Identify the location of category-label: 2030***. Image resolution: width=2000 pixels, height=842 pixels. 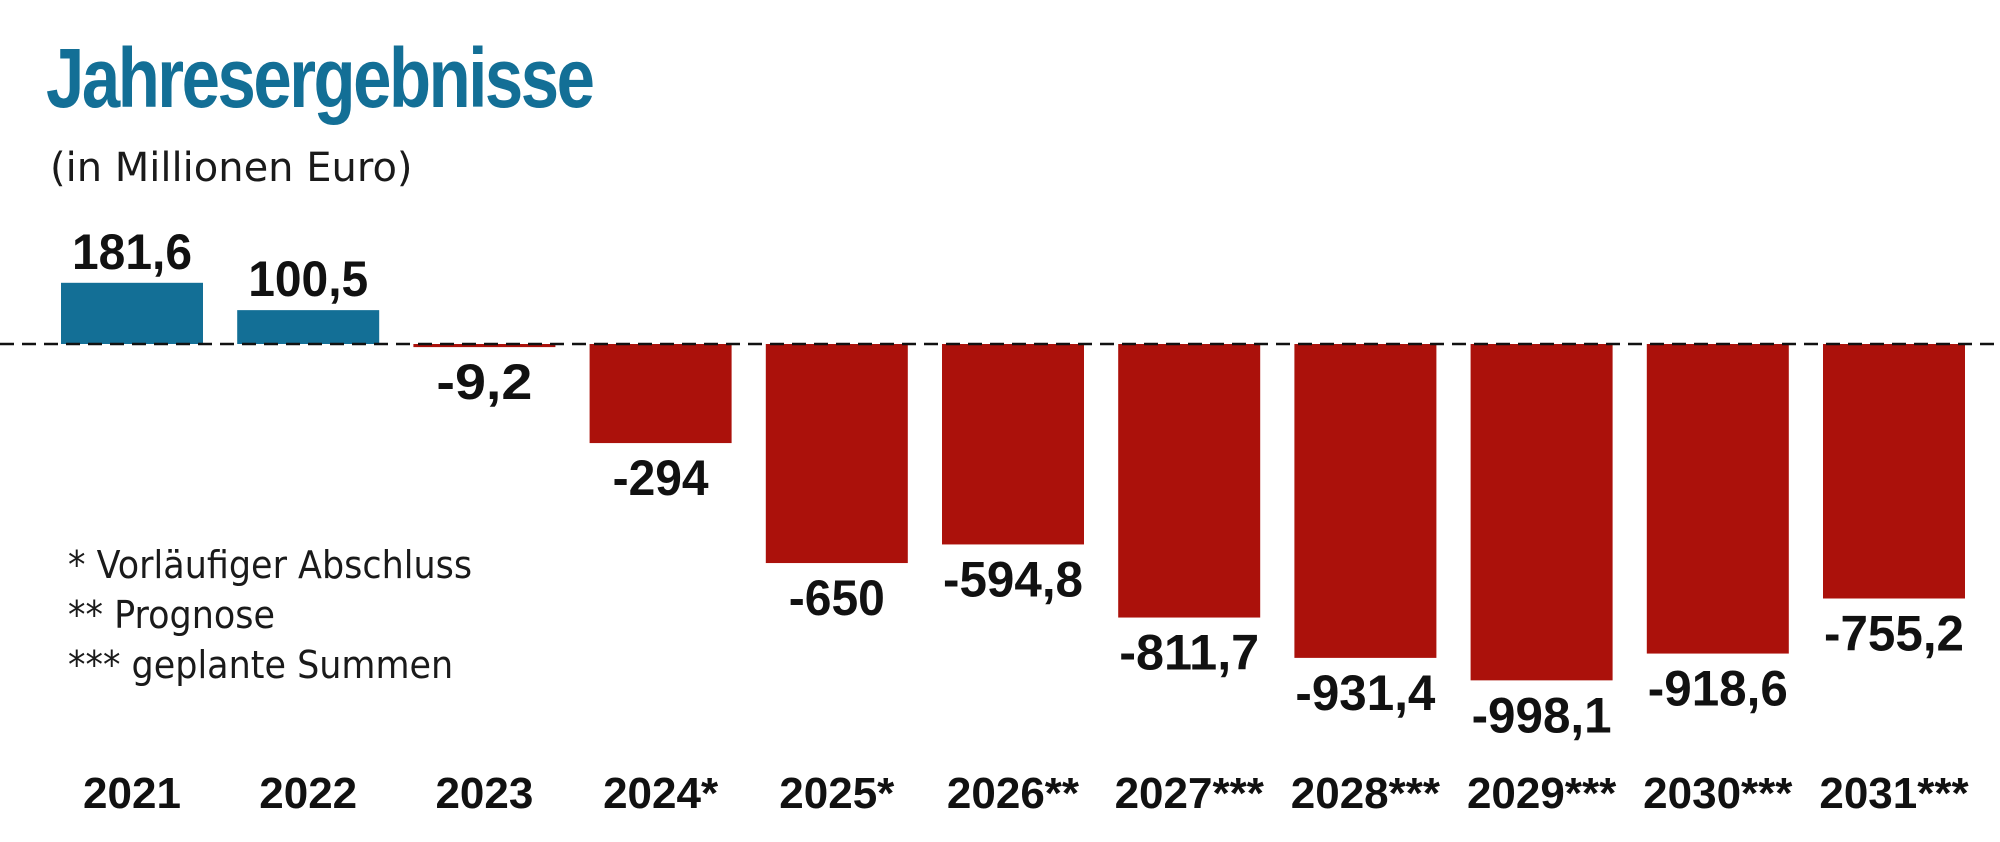
(1718, 793).